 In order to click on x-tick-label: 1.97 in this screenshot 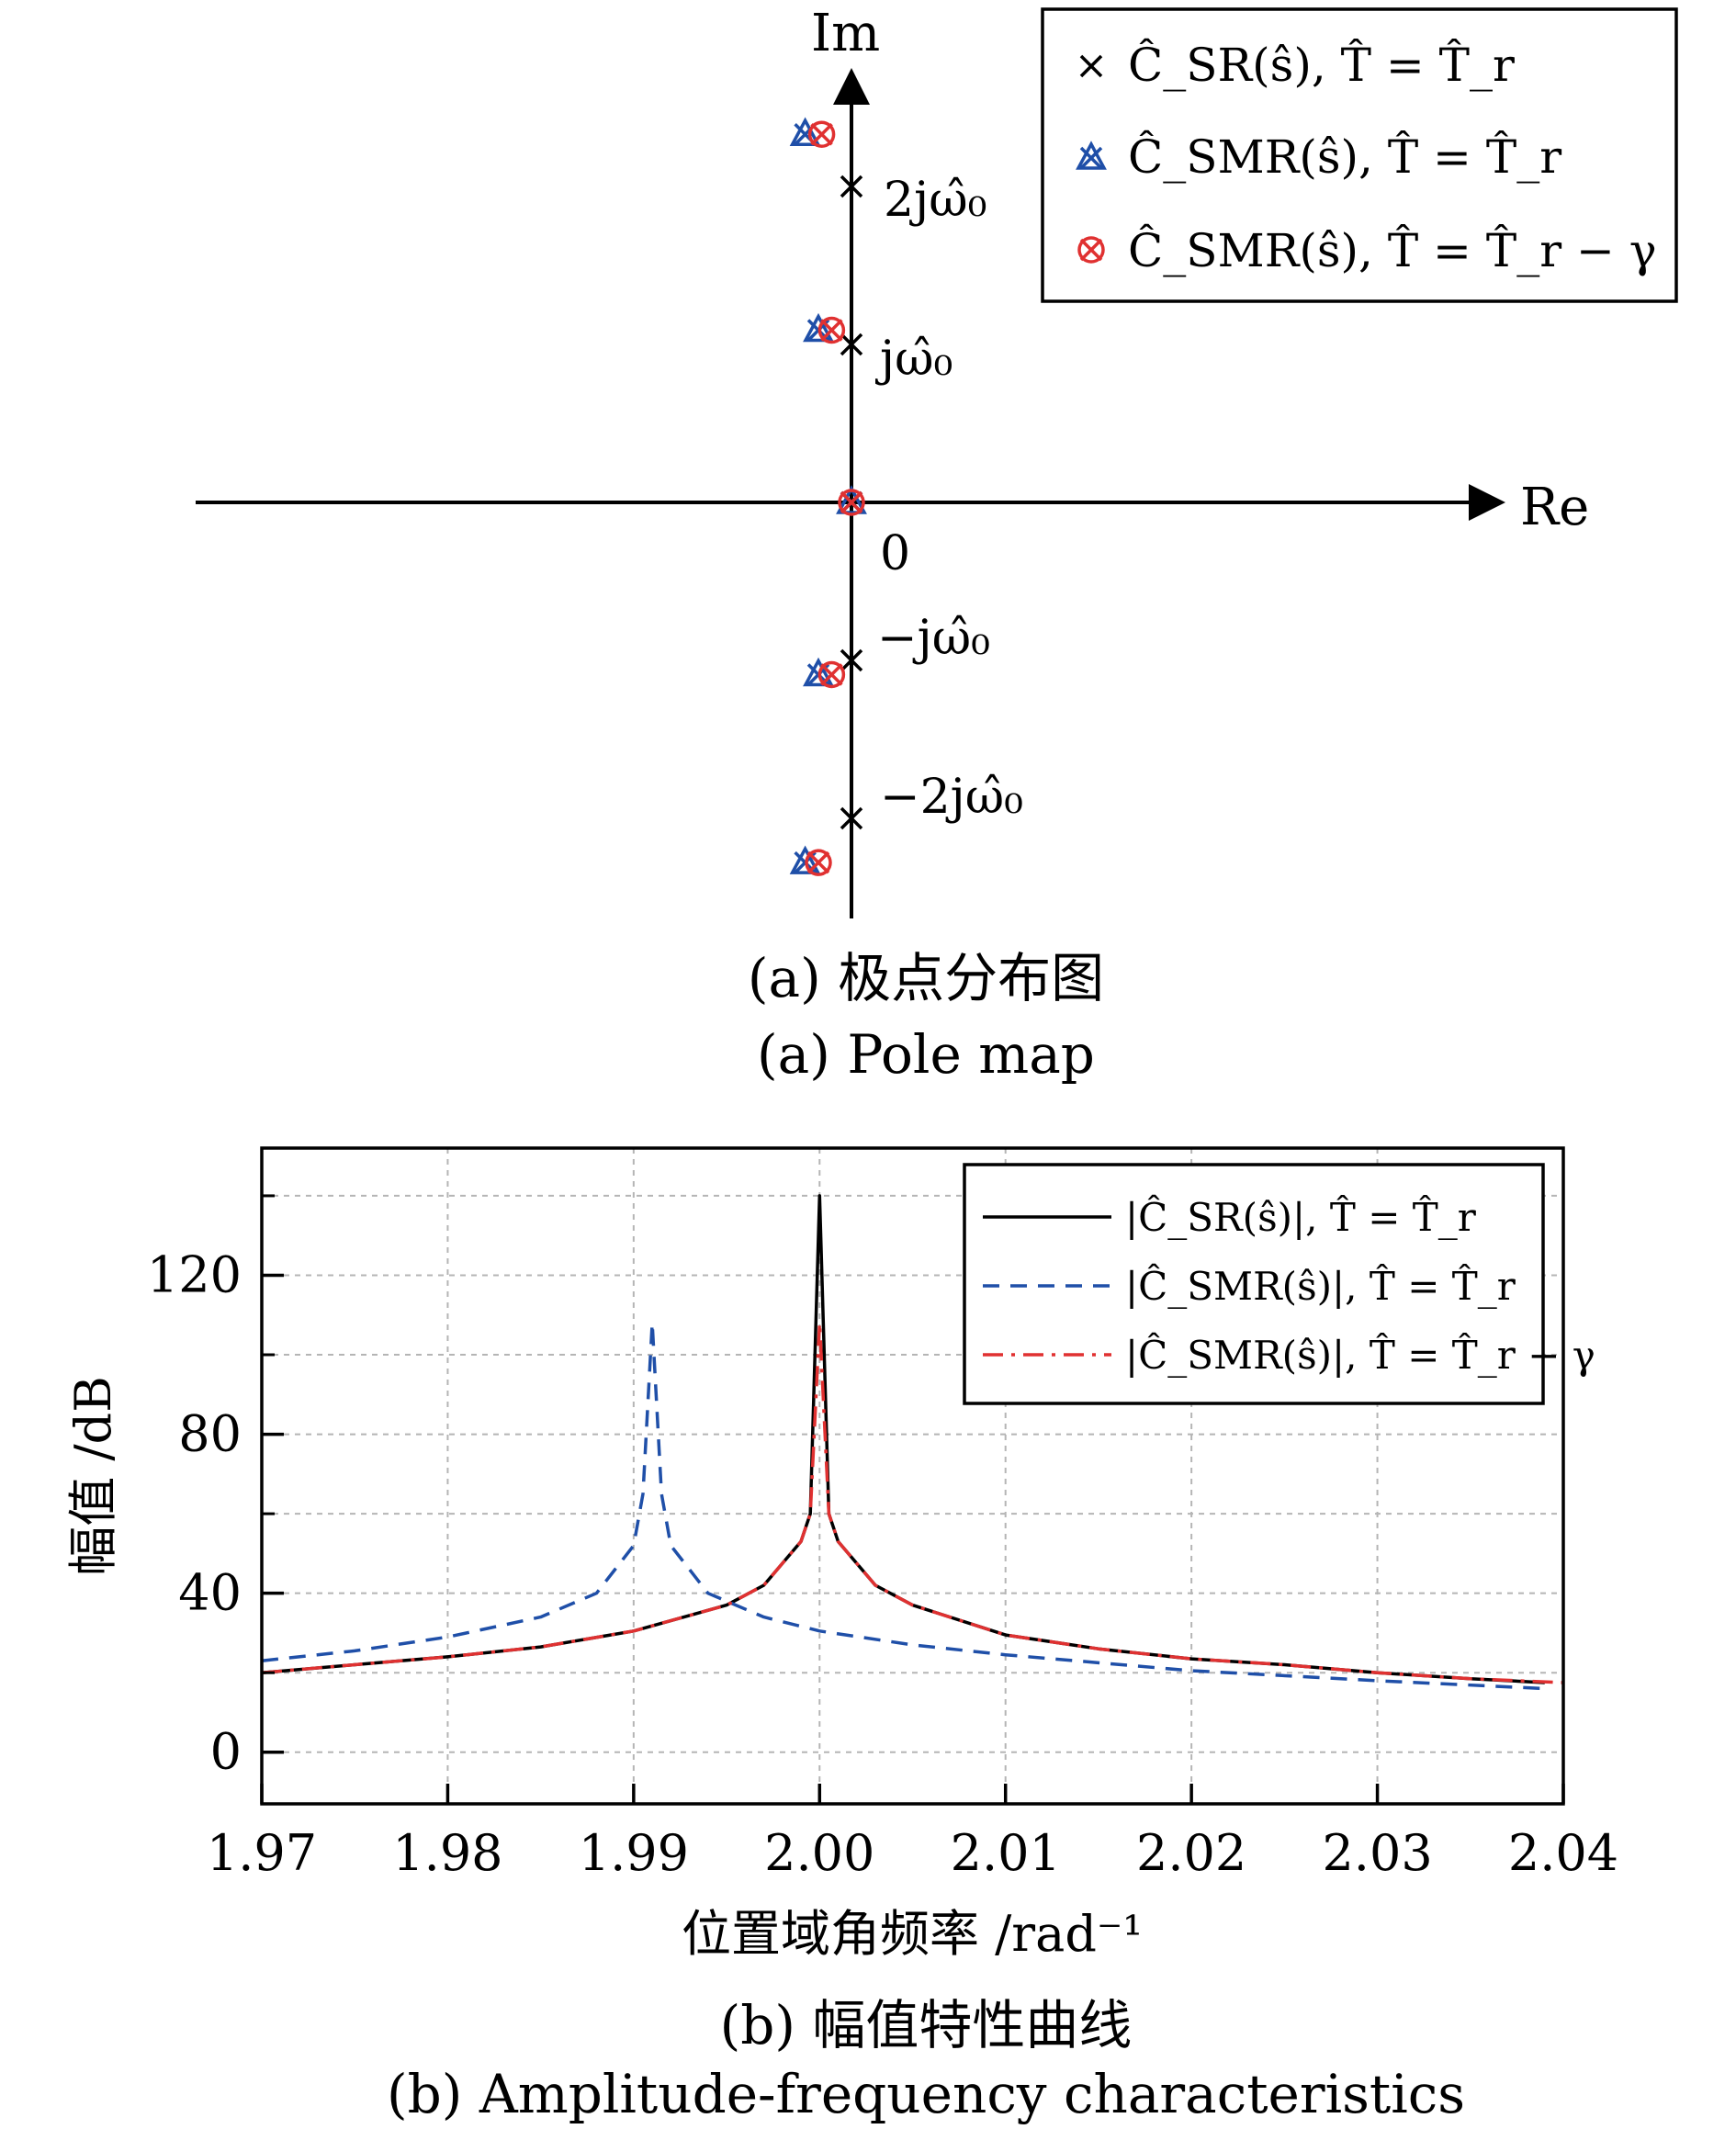, I will do `click(262, 1853)`.